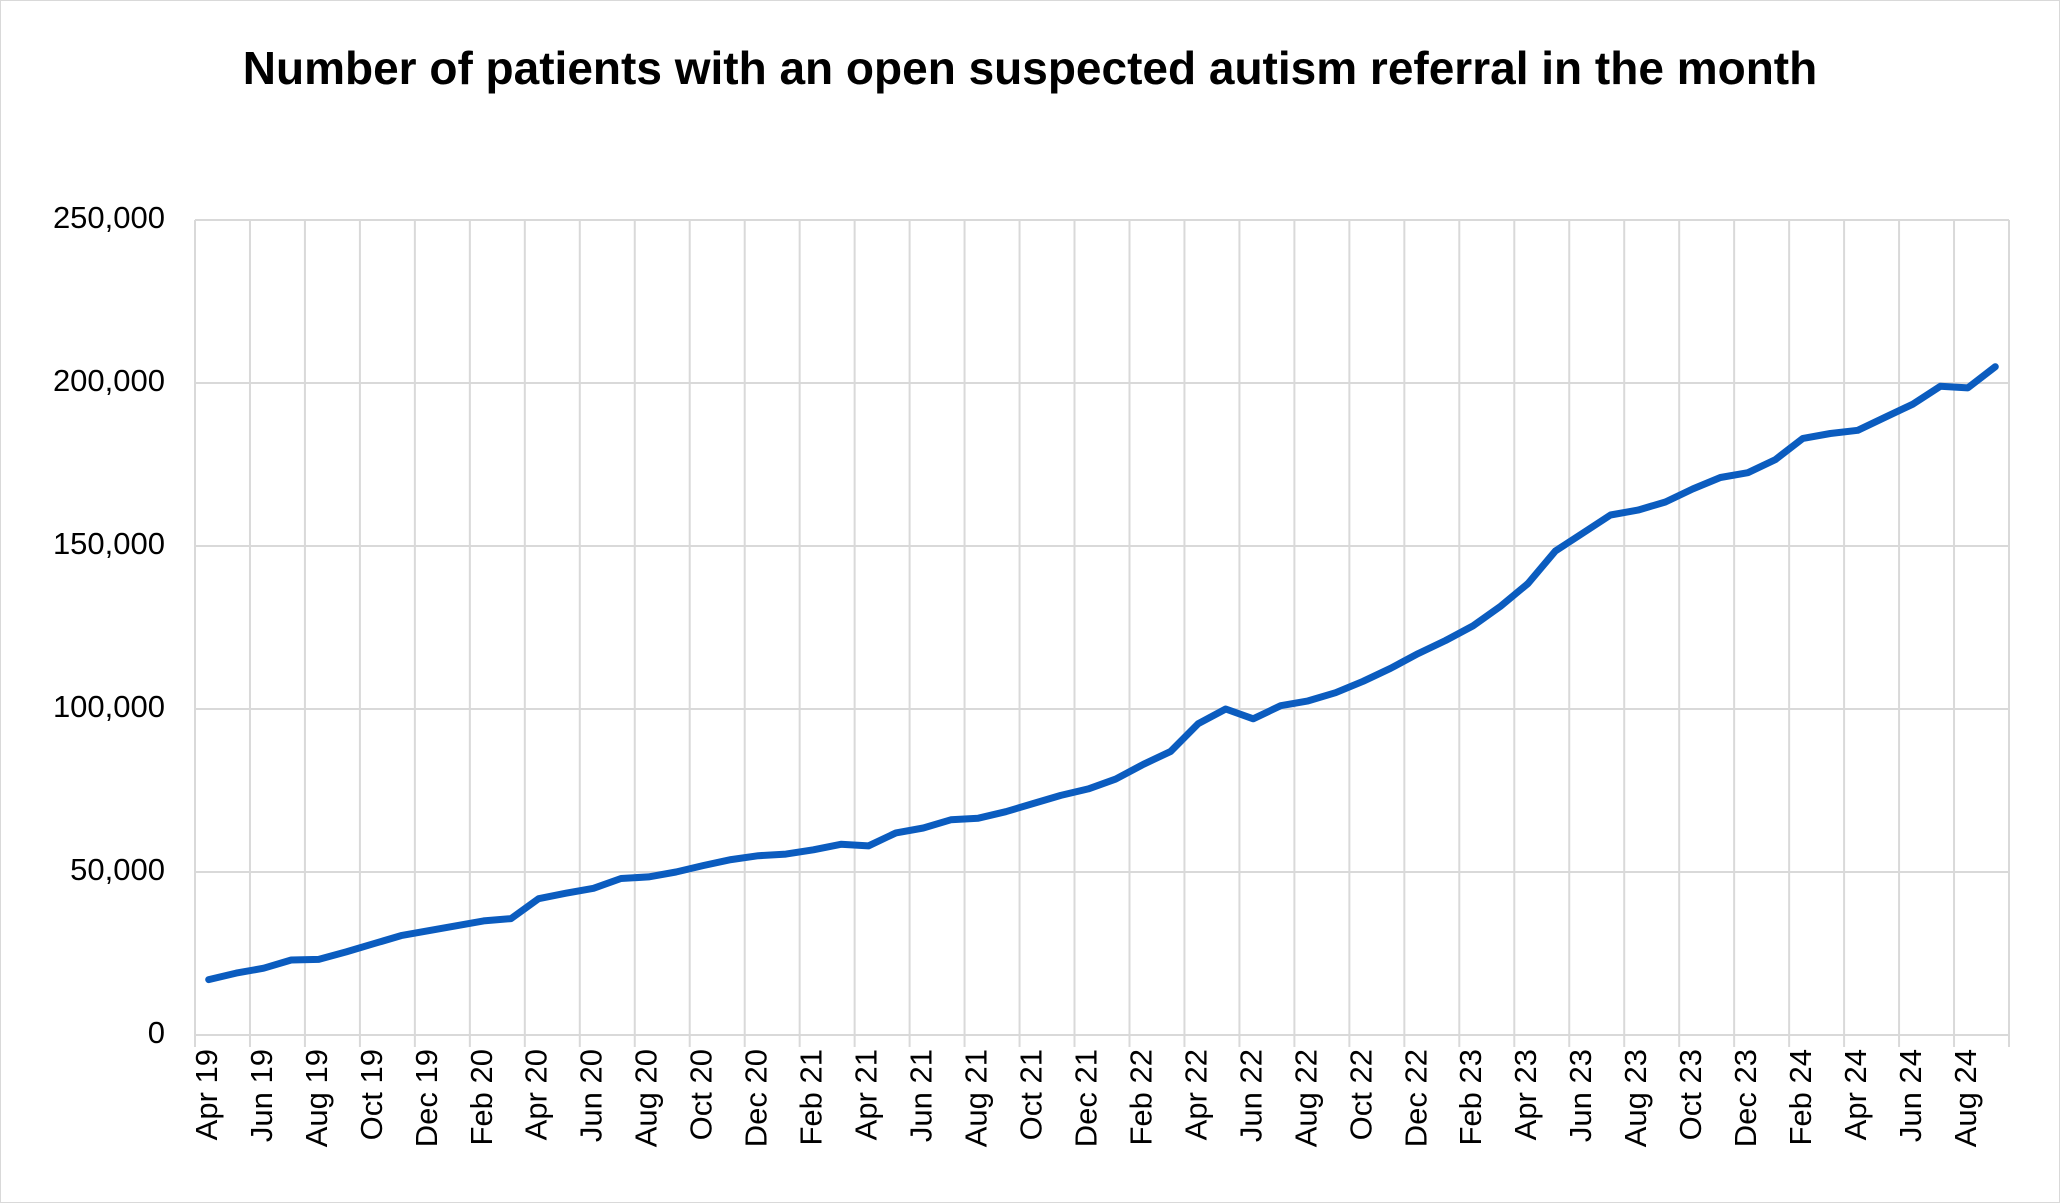 Image resolution: width=2060 pixels, height=1203 pixels. Describe the element at coordinates (1635, 1098) in the screenshot. I see `x-tick-label: Aug 23` at that location.